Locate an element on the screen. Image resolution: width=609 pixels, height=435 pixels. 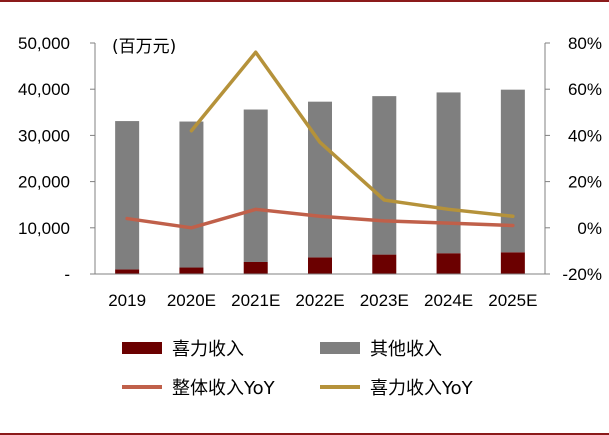
bar-other-2020E is located at coordinates (191, 194).